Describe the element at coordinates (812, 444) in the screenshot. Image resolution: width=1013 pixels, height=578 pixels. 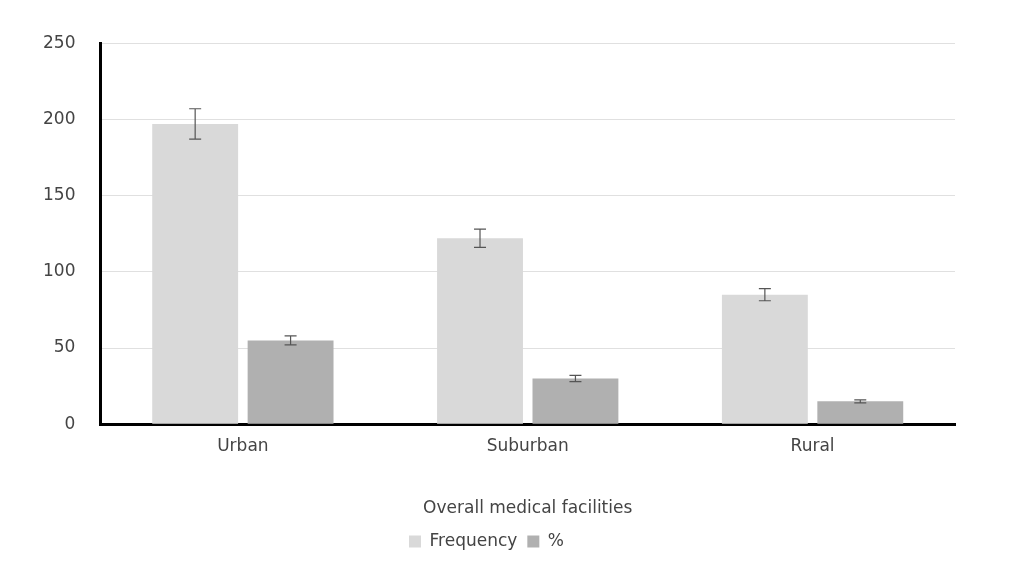
I see `x-tick-label: Rural` at that location.